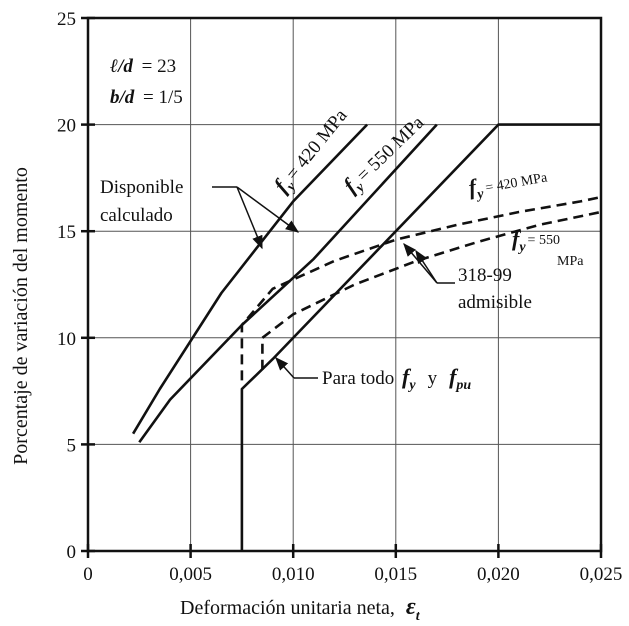  What do you see at coordinates (293, 574) in the screenshot?
I see `x-tick-label: 0,010` at bounding box center [293, 574].